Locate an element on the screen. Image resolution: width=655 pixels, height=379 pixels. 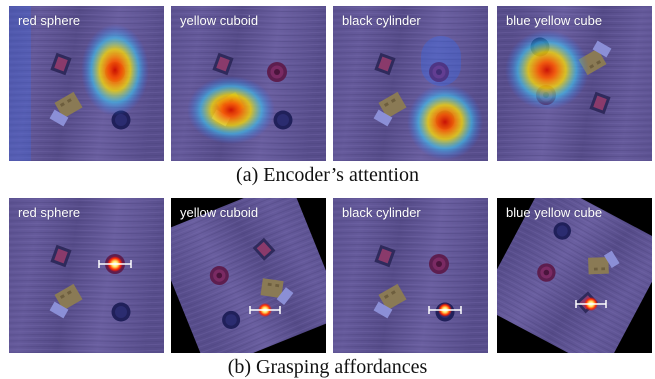
attention-panel-yellow-cuboid: yellow cuboid is located at coordinates (248, 83).